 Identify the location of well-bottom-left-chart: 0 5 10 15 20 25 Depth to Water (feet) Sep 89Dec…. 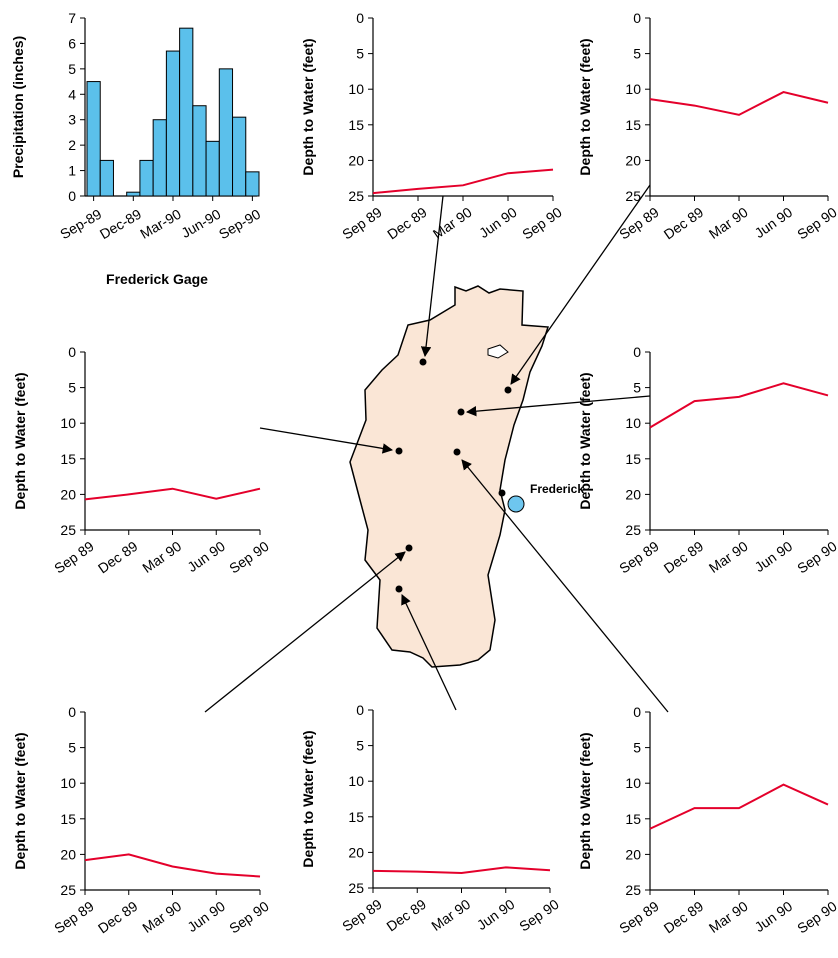
(142, 820).